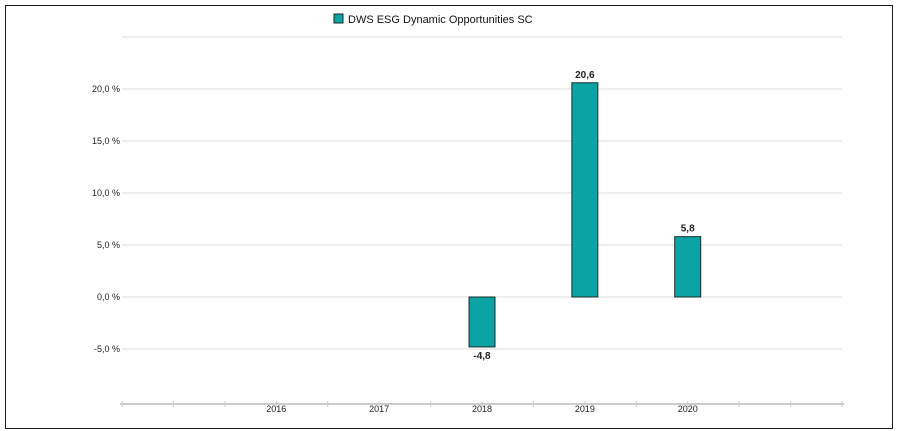 This screenshot has height=431, width=899. What do you see at coordinates (585, 409) in the screenshot?
I see `x-tick-label: 2019` at bounding box center [585, 409].